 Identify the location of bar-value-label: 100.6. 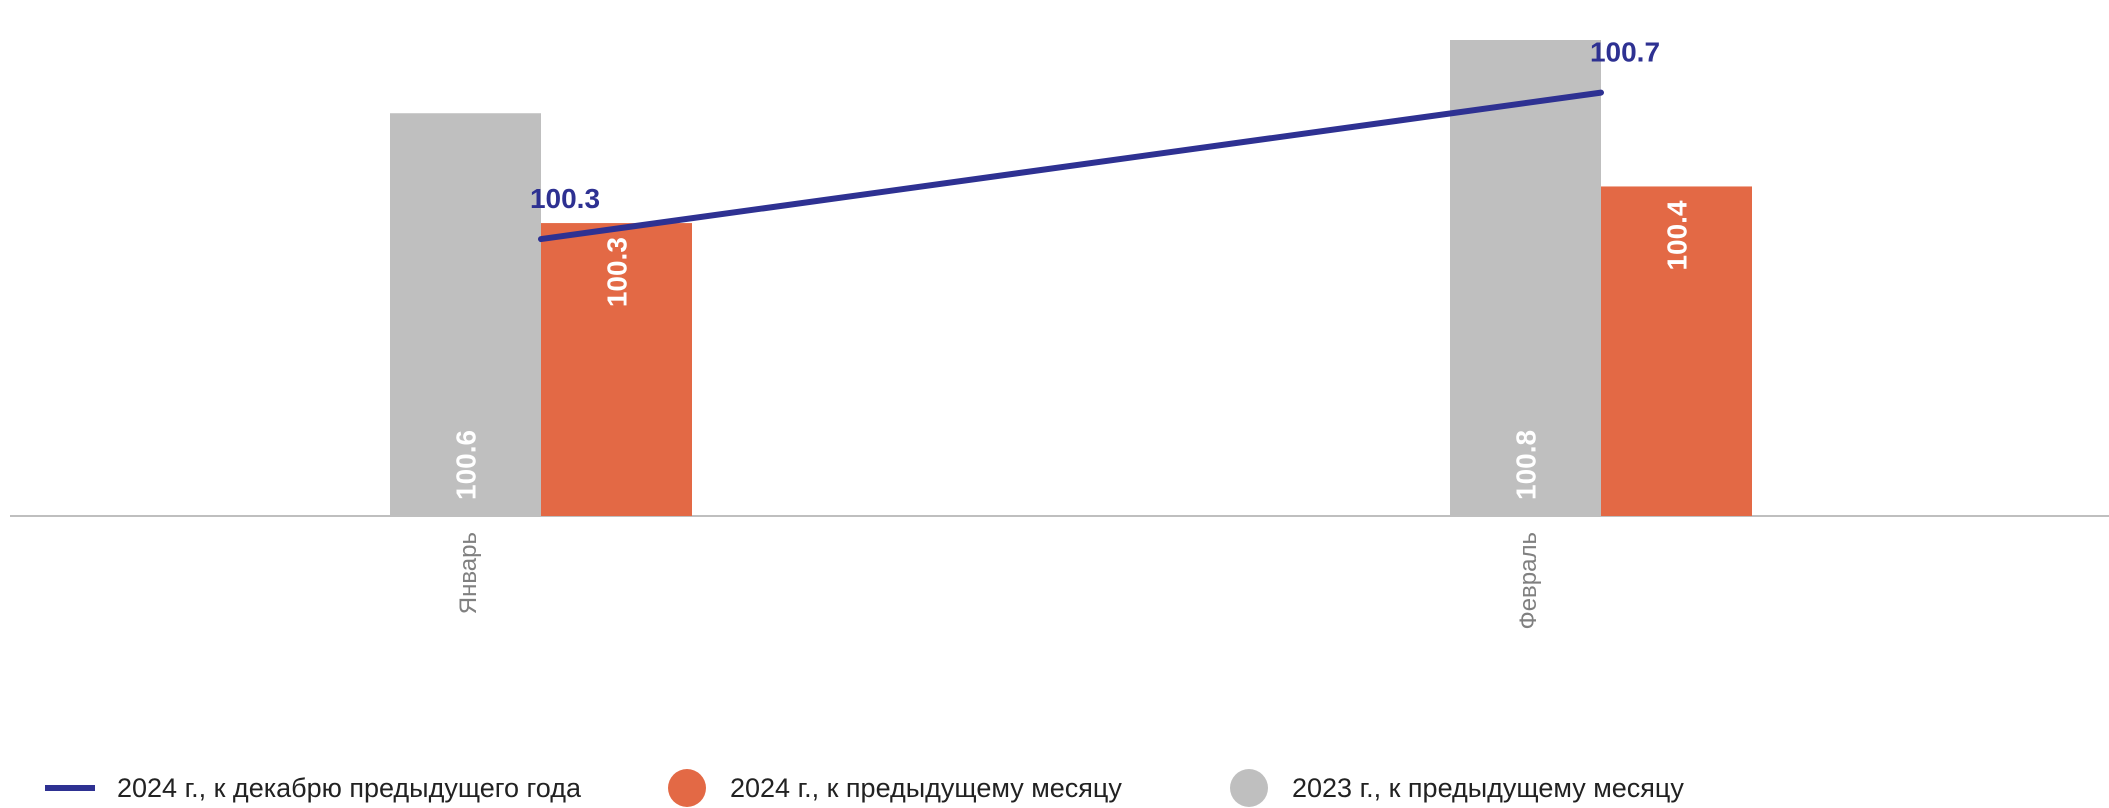
(466, 465).